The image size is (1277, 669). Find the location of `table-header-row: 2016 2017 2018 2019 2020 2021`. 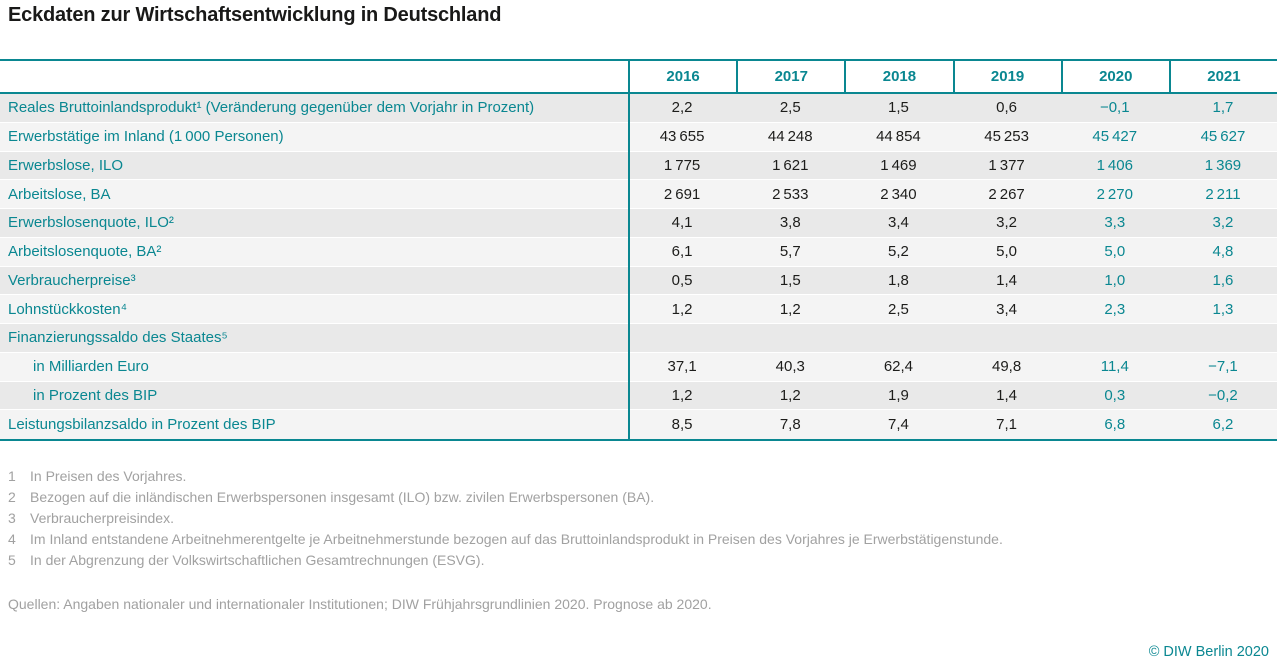

table-header-row: 2016 2017 2018 2019 2020 2021 is located at coordinates (638, 76).